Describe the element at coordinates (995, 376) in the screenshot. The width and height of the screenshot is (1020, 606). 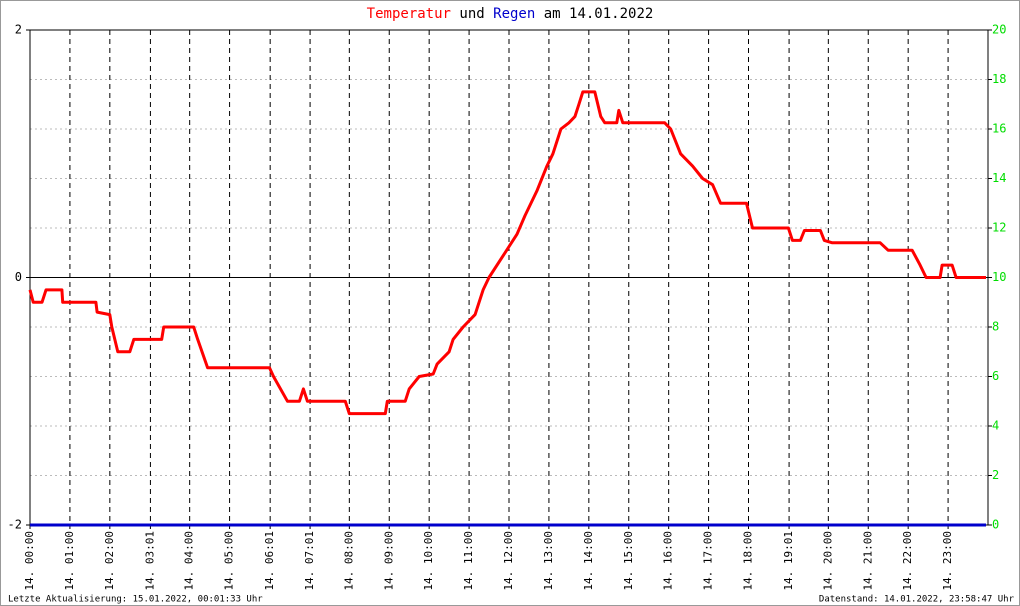
I see `y2-tick-label: 6` at that location.